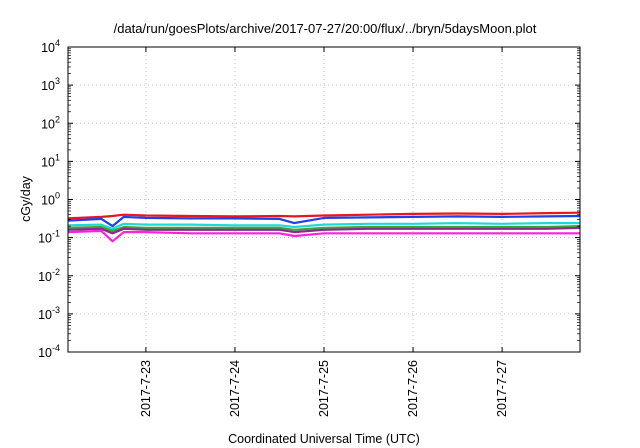 The image size is (640, 448). Describe the element at coordinates (50, 199) in the screenshot. I see `y-tick-label: 10⁰` at that location.